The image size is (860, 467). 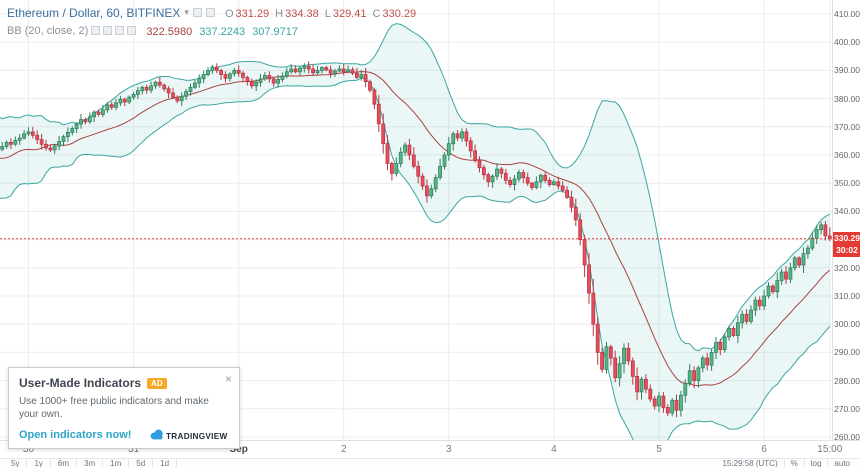 I want to click on time-axis-label: 31, so click(x=133, y=449).